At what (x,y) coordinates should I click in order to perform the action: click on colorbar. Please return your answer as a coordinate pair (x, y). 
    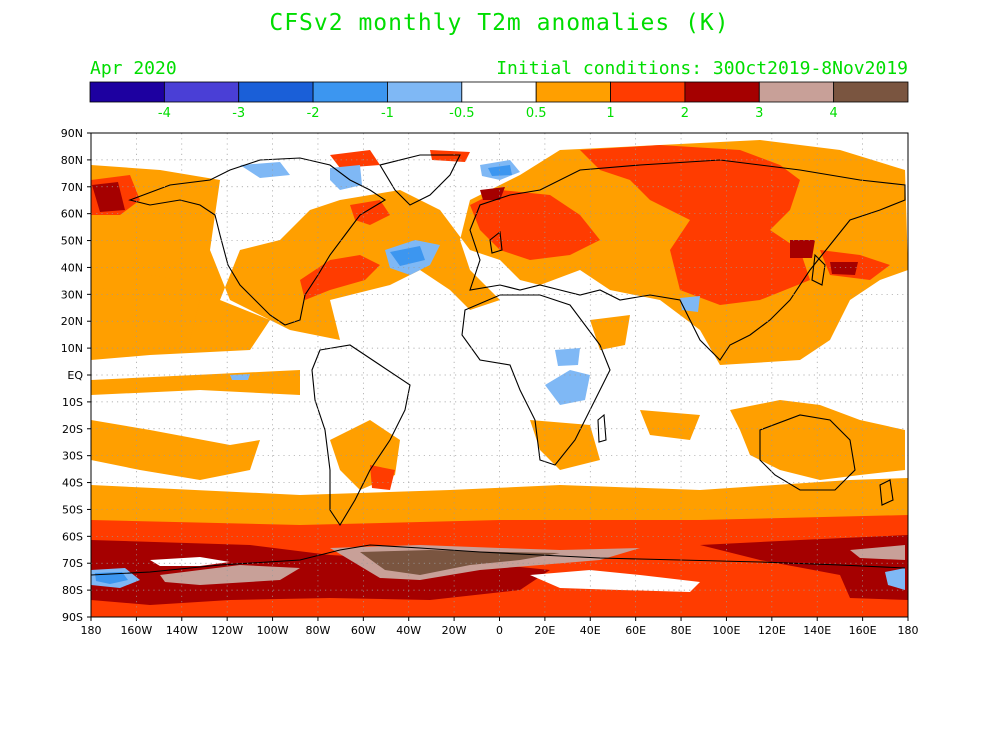
    Looking at the image, I should click on (499, 92).